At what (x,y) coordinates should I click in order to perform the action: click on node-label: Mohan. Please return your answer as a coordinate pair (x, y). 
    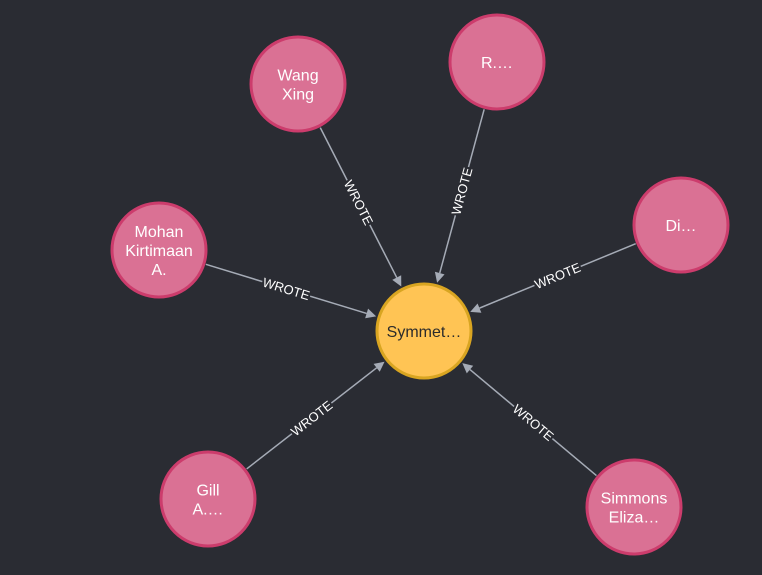
    Looking at the image, I should click on (159, 232).